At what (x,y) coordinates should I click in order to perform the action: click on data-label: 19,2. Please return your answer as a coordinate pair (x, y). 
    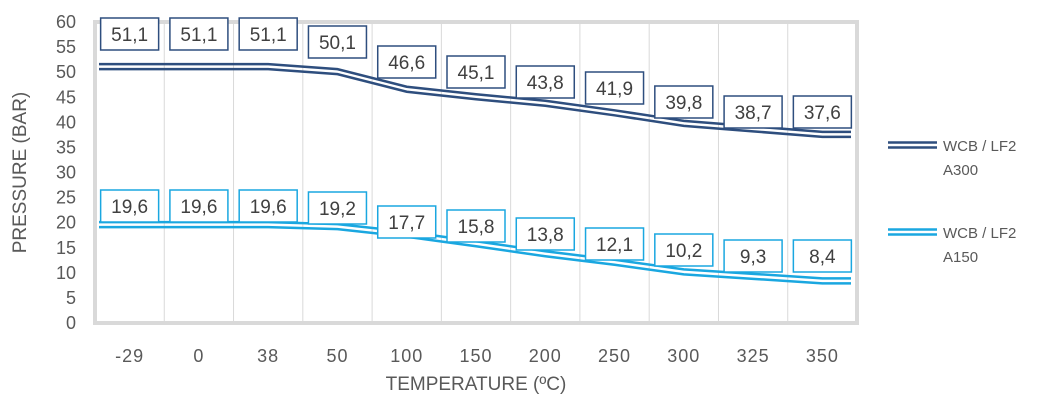
    Looking at the image, I should click on (337, 208).